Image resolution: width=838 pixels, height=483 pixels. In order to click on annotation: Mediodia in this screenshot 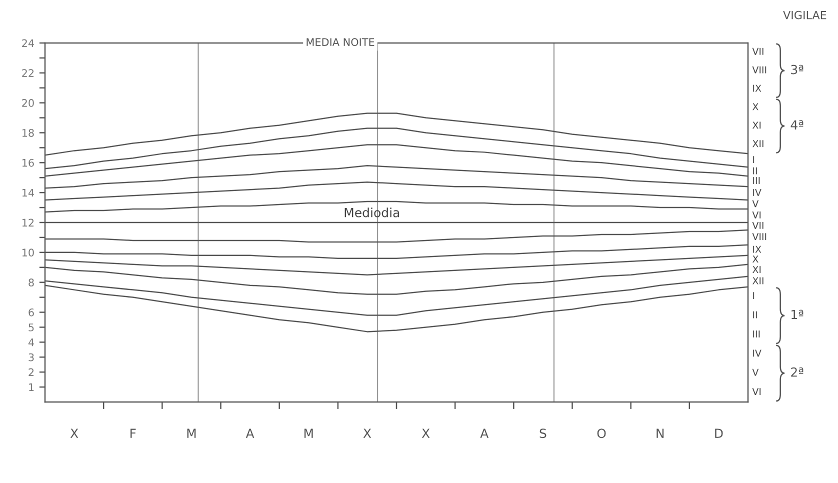, I will do `click(372, 213)`.